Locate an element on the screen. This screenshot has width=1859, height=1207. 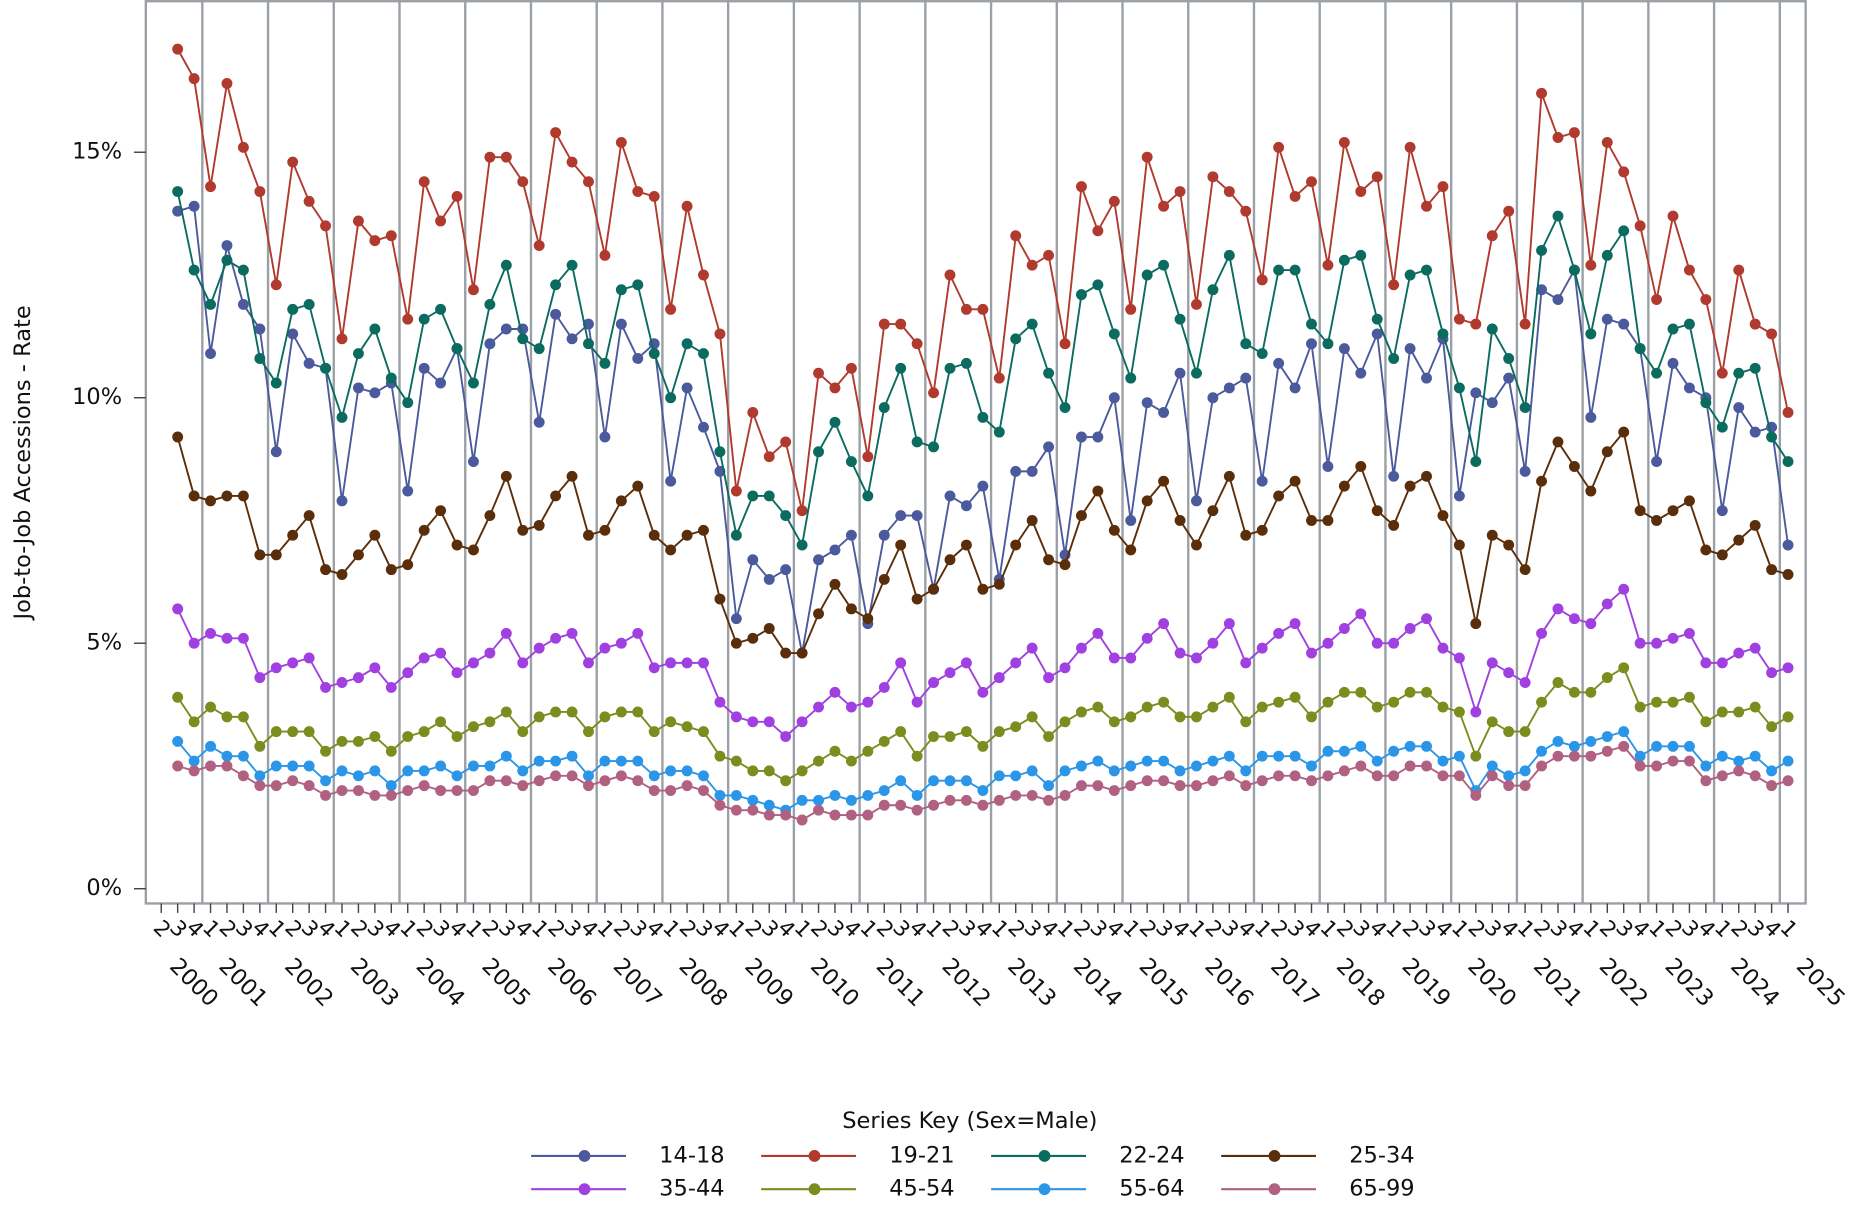
year-label: 2000 is located at coordinates (193, 982).